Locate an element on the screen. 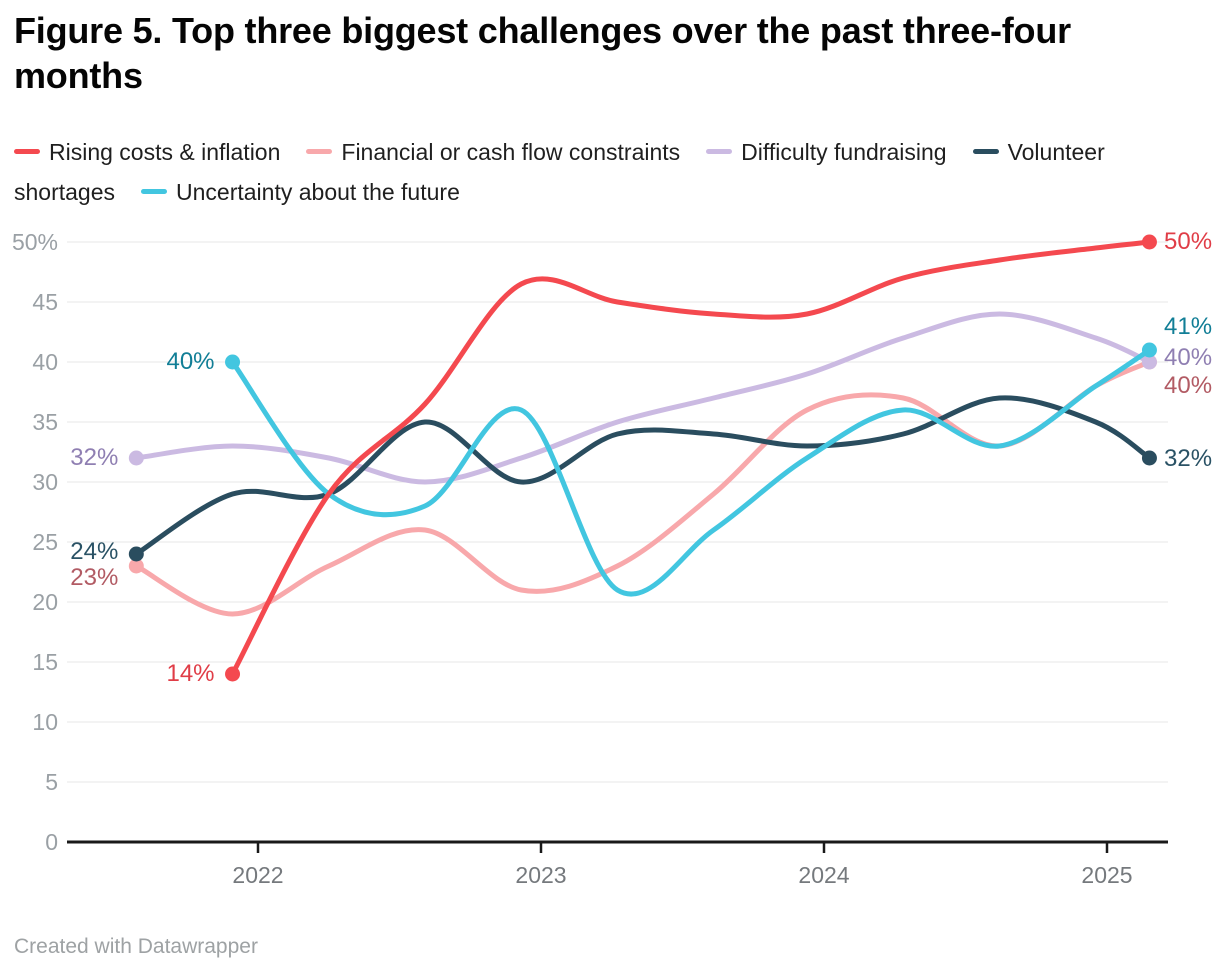 The width and height of the screenshot is (1220, 970). legend-swatch-difficulty-fundraising is located at coordinates (719, 152).